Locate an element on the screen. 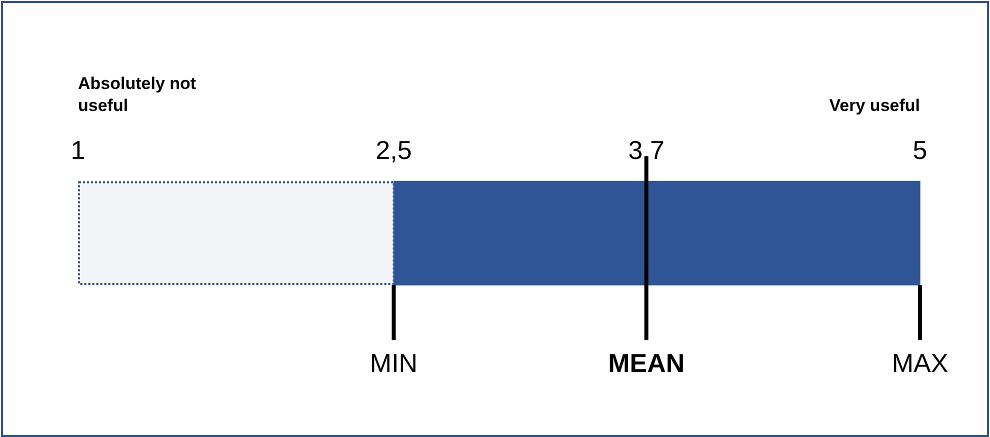  text: Absolutely not useful is located at coordinates (137, 95).